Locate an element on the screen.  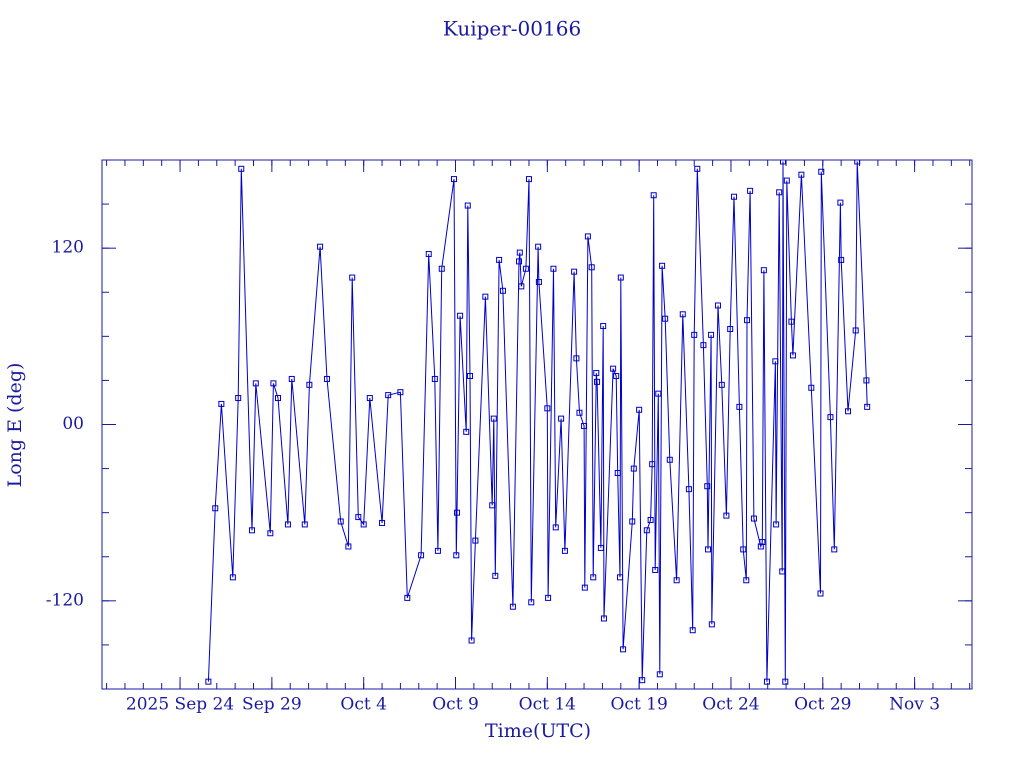
x-tick-label: Oct 19 is located at coordinates (638, 705).